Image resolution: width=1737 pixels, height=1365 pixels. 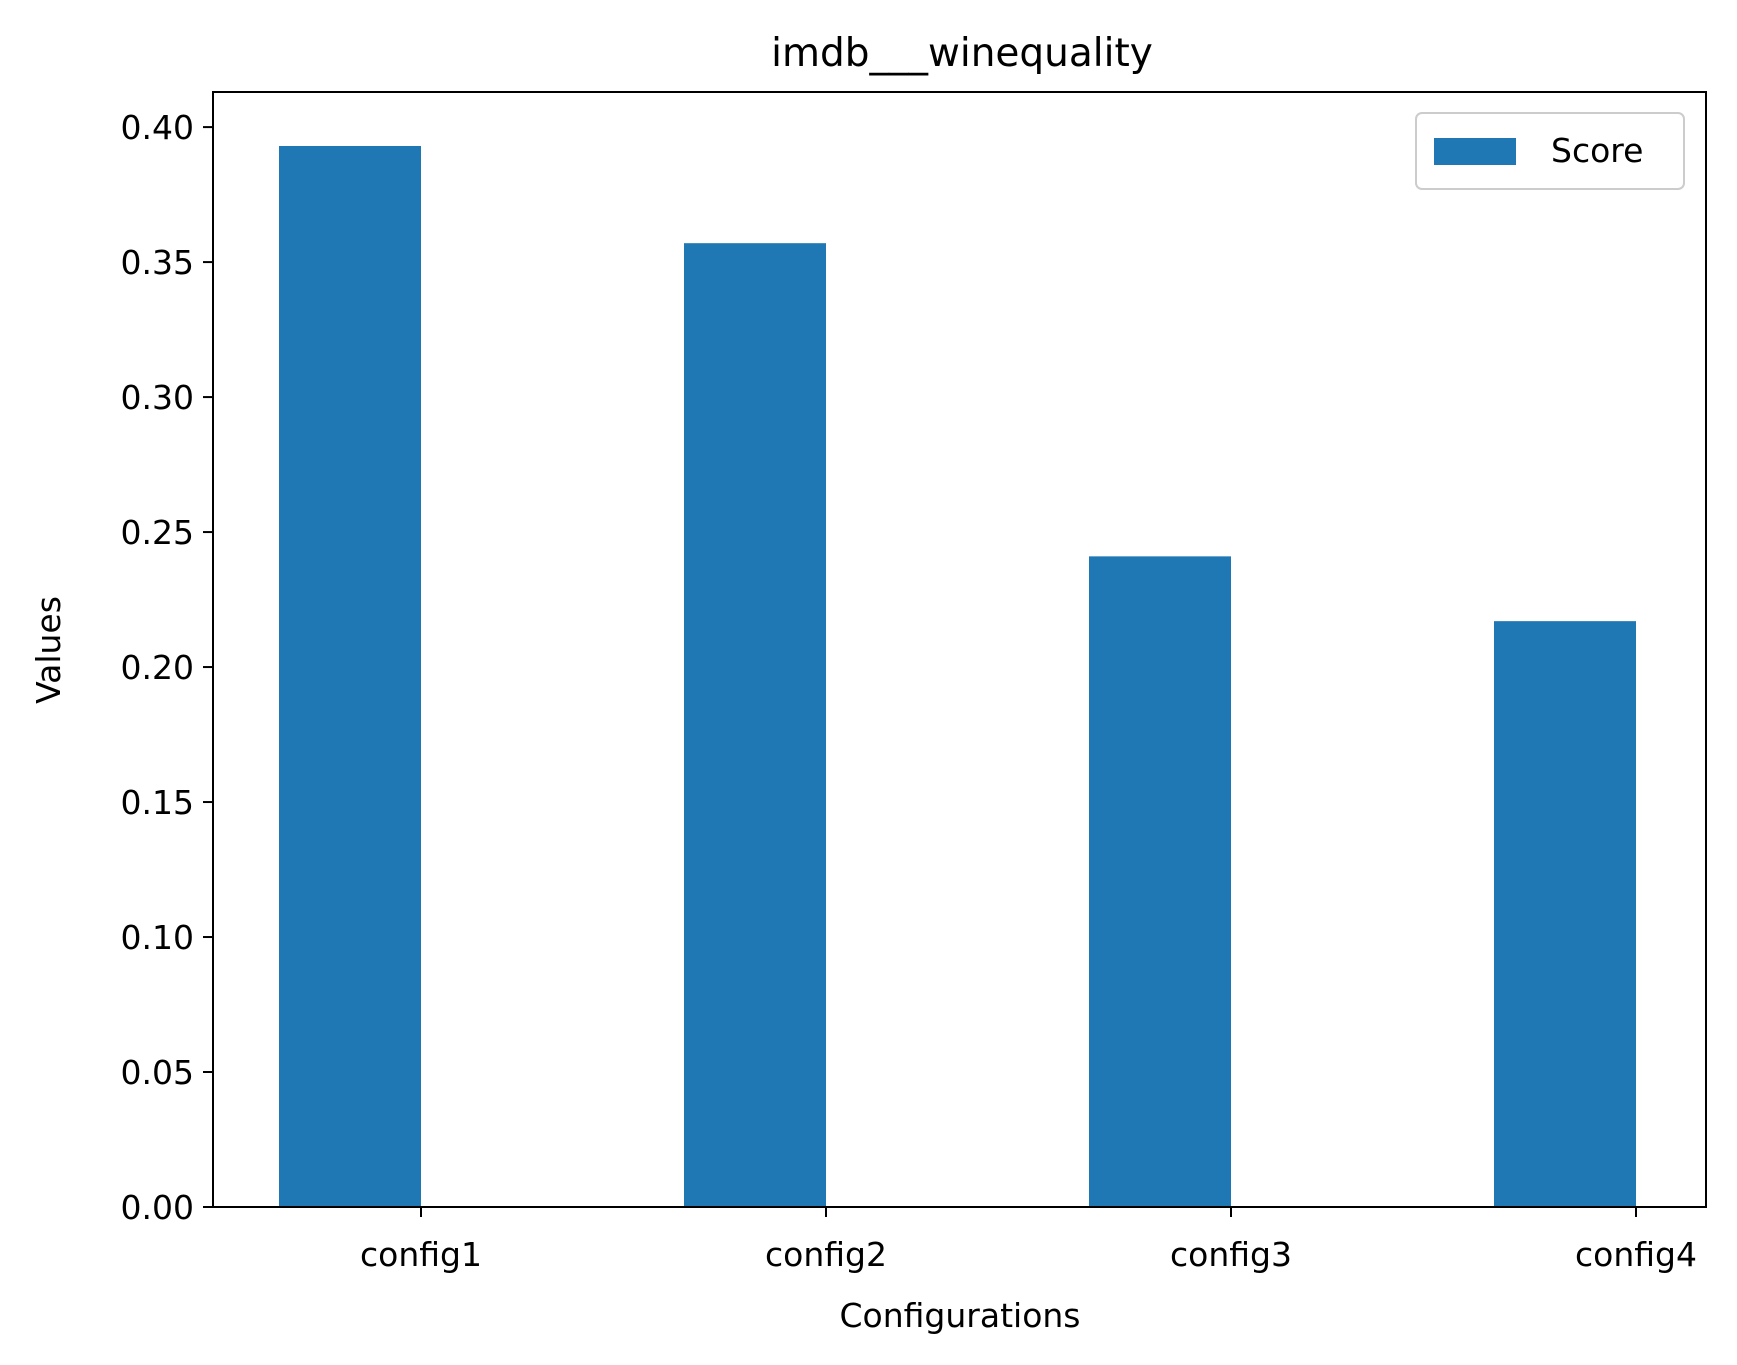 What do you see at coordinates (1028, 1240) in the screenshot?
I see `x-axis-ticks: config1 config2 config3 config4` at bounding box center [1028, 1240].